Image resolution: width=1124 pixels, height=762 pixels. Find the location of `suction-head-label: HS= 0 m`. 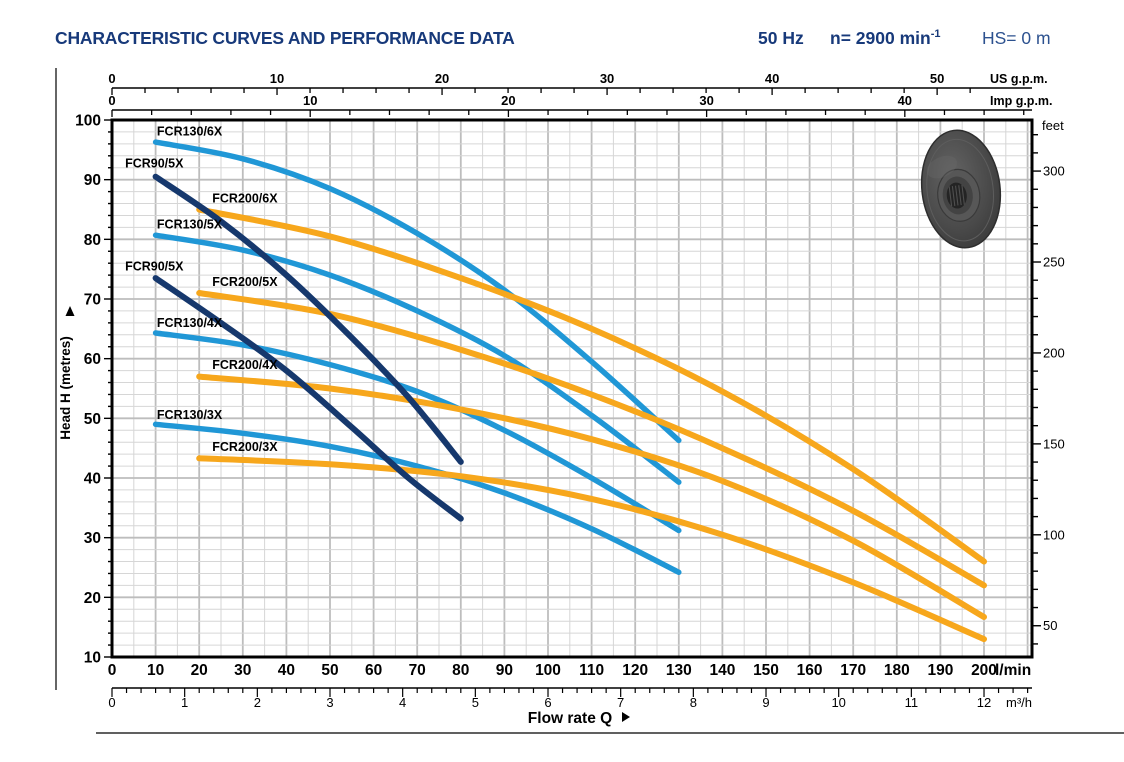

suction-head-label: HS= 0 m is located at coordinates (1016, 38).